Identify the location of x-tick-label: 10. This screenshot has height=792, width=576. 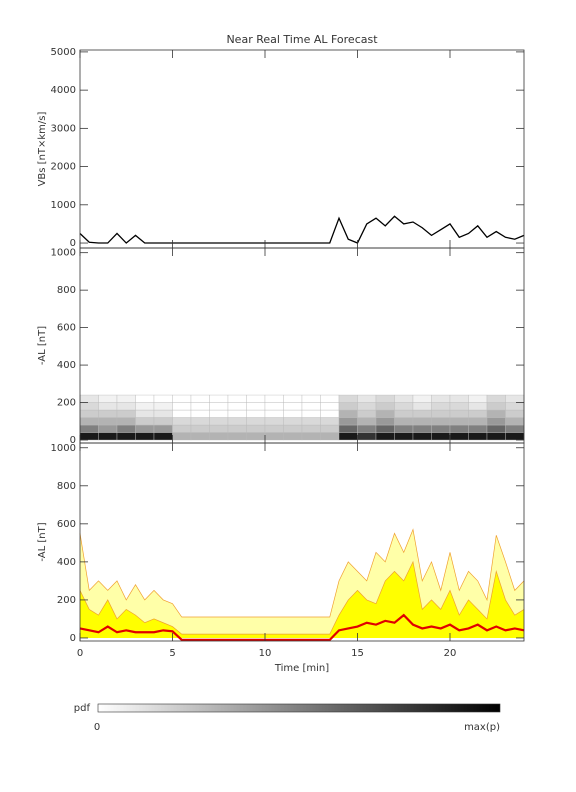
(265, 653).